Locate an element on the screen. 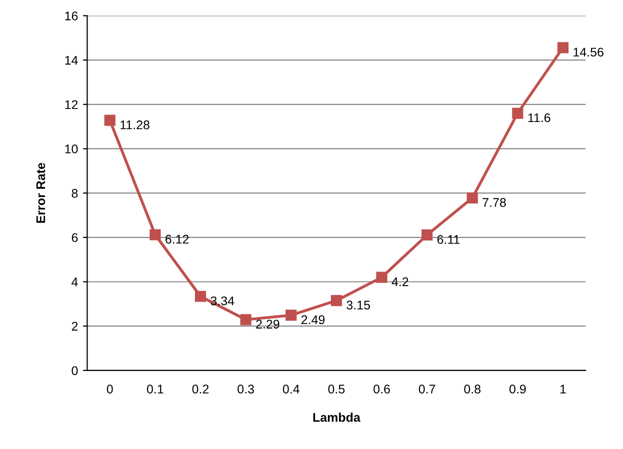 Image resolution: width=623 pixels, height=449 pixels. y-tick-label: 2 is located at coordinates (75, 326).